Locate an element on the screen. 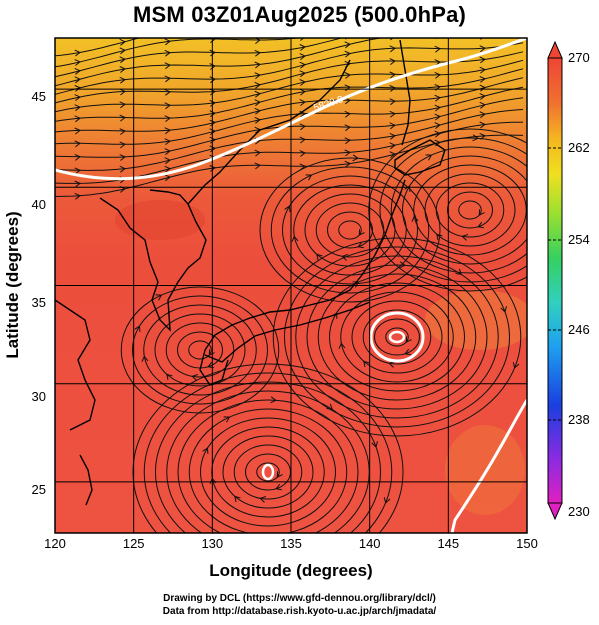 Image resolution: width=599 pixels, height=625 pixels. y-axis: 25 30 35 40 45 Latitude (degrees) is located at coordinates (24, 293).